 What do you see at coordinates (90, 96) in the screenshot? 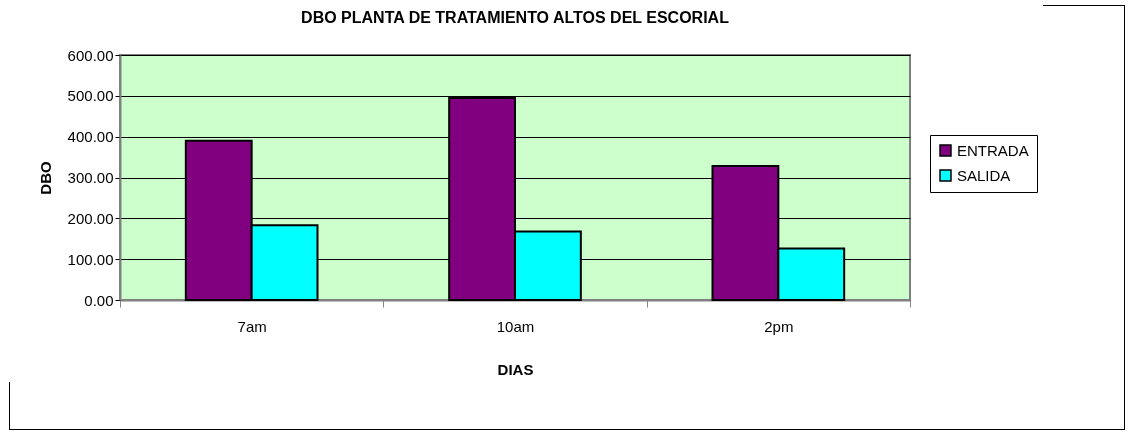
I see `y-tick-label: 500.00` at bounding box center [90, 96].